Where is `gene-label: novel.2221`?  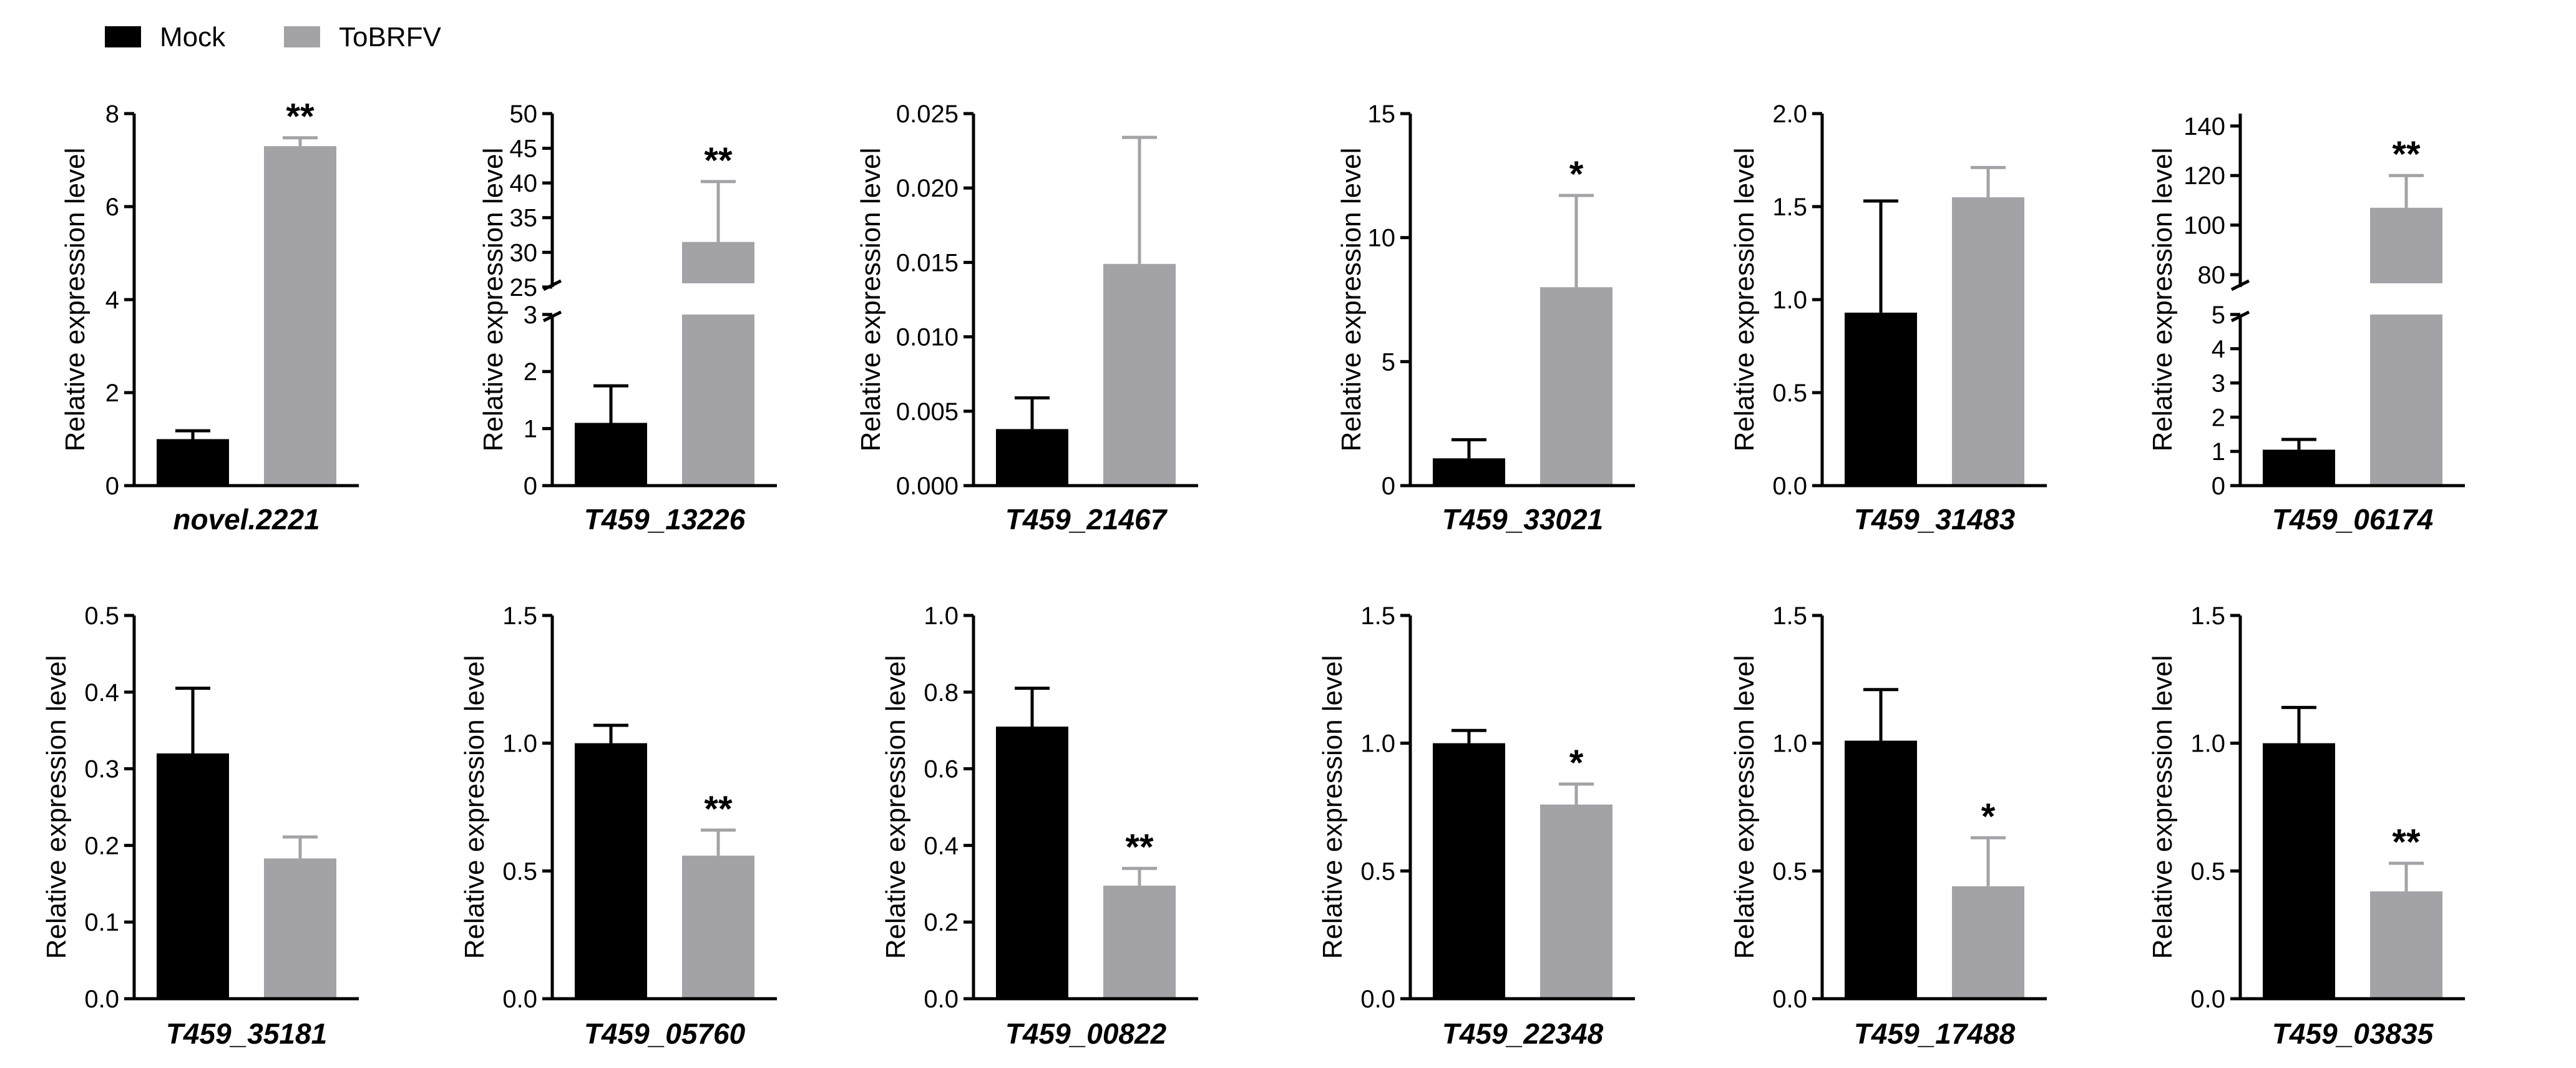
gene-label: novel.2221 is located at coordinates (246, 519).